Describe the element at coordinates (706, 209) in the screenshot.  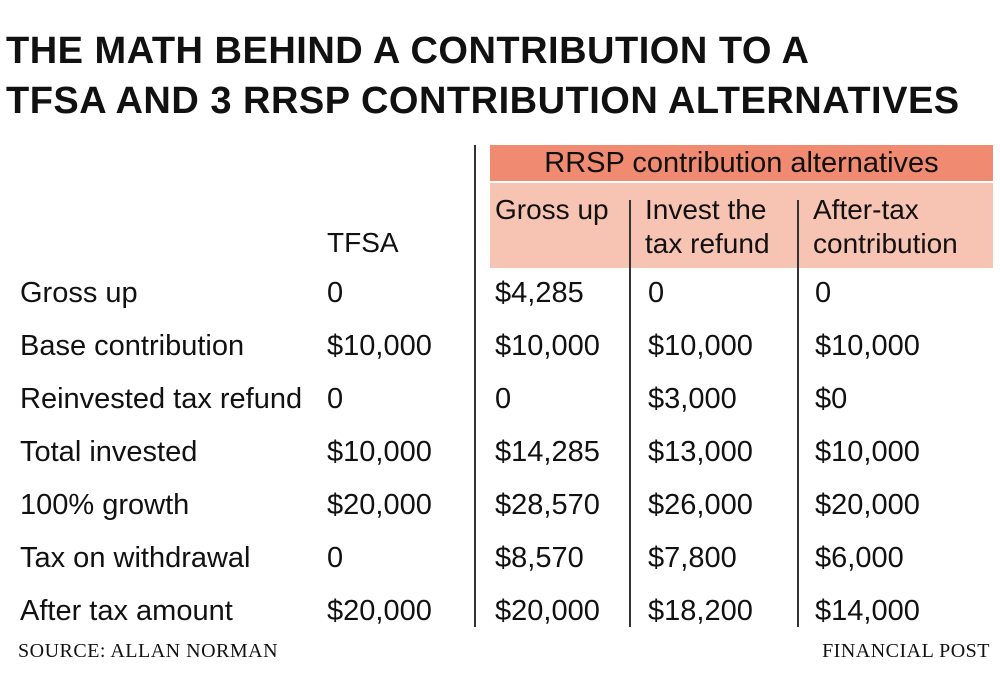
I see `subheader-invest-refund-line1: Invest the` at that location.